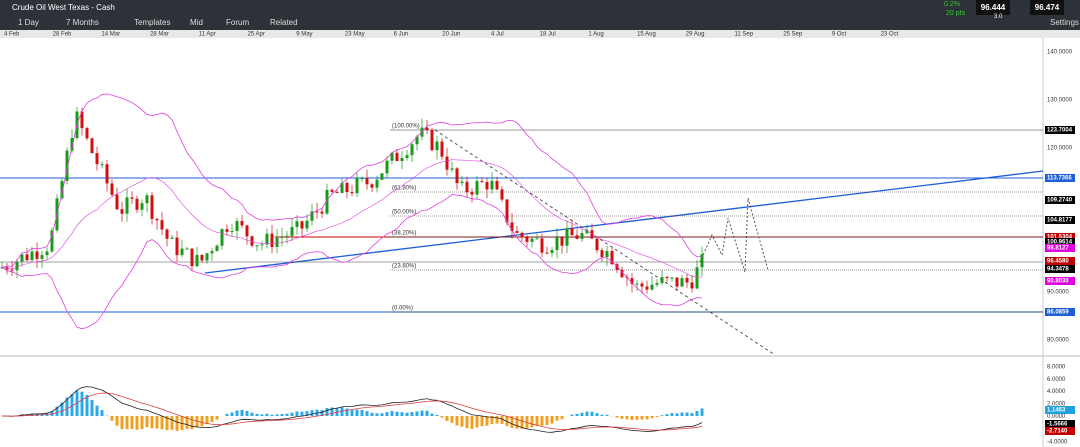 The width and height of the screenshot is (1080, 447). What do you see at coordinates (1060, 243) in the screenshot?
I see `price-tag-label: 100.9614` at bounding box center [1060, 243].